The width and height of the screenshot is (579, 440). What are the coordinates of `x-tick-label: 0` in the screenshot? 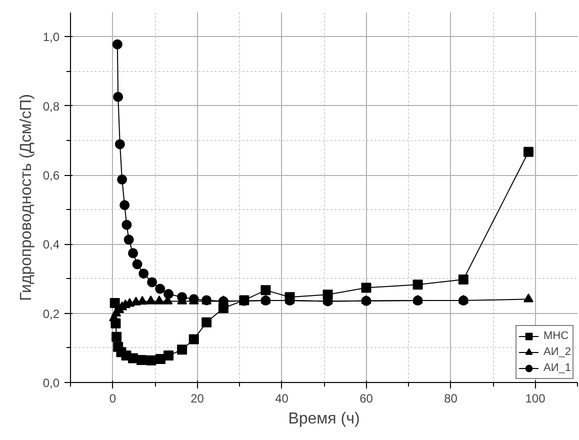 It's located at (112, 399).